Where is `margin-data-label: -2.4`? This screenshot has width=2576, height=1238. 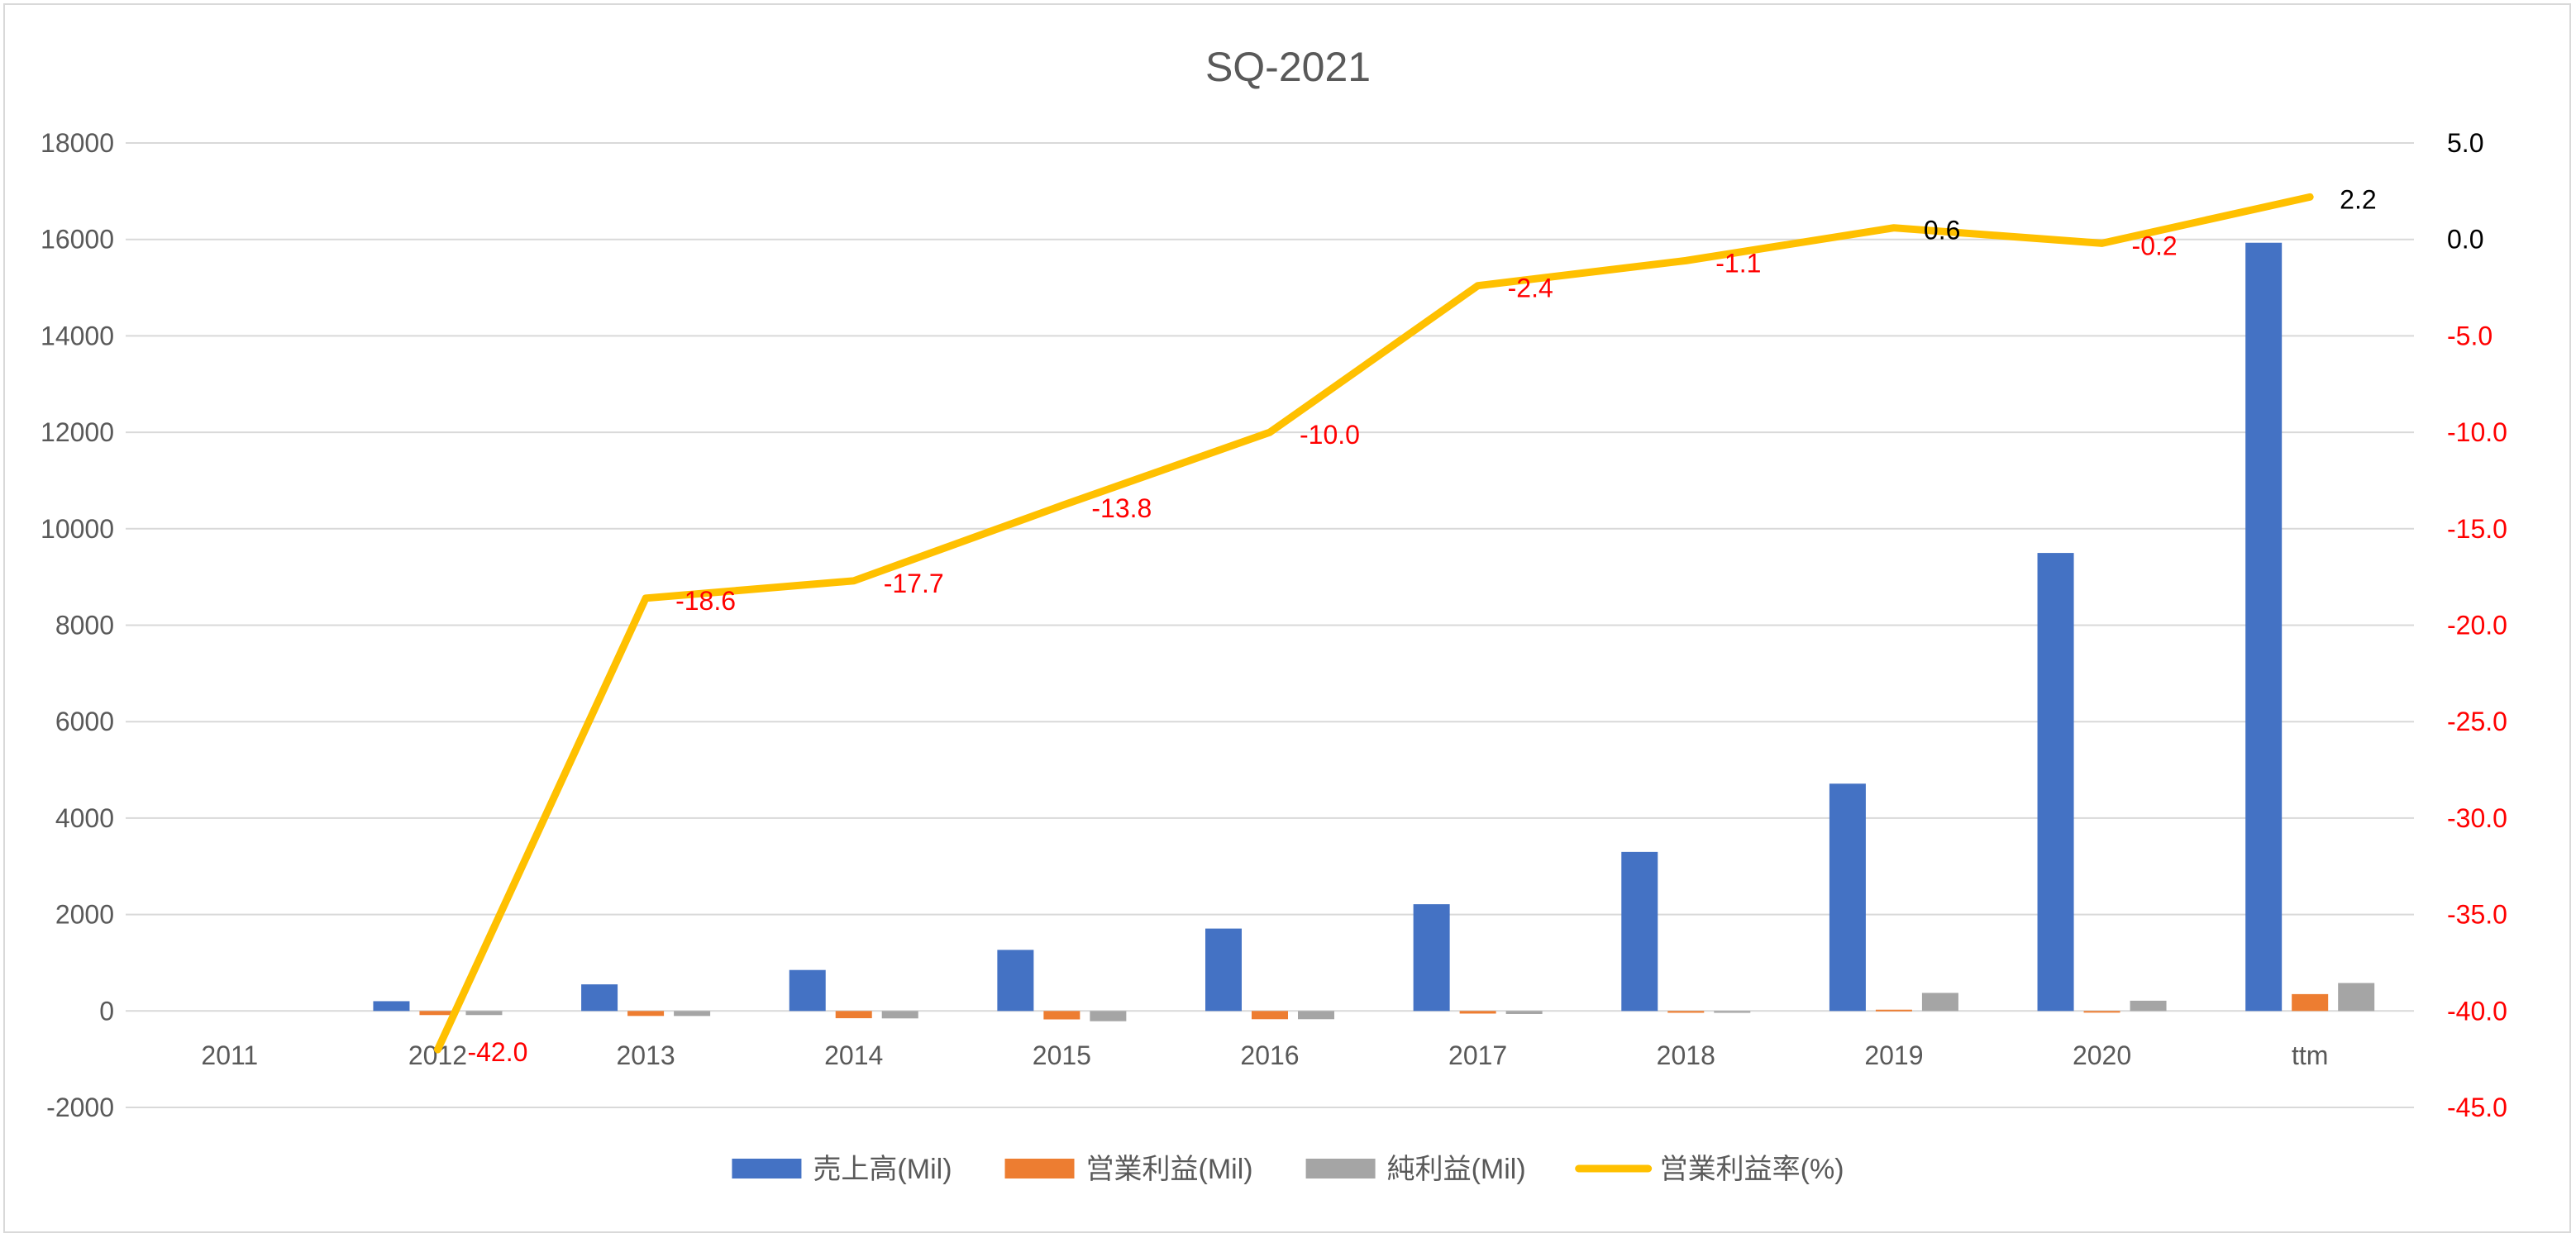
margin-data-label: -2.4 is located at coordinates (1530, 289).